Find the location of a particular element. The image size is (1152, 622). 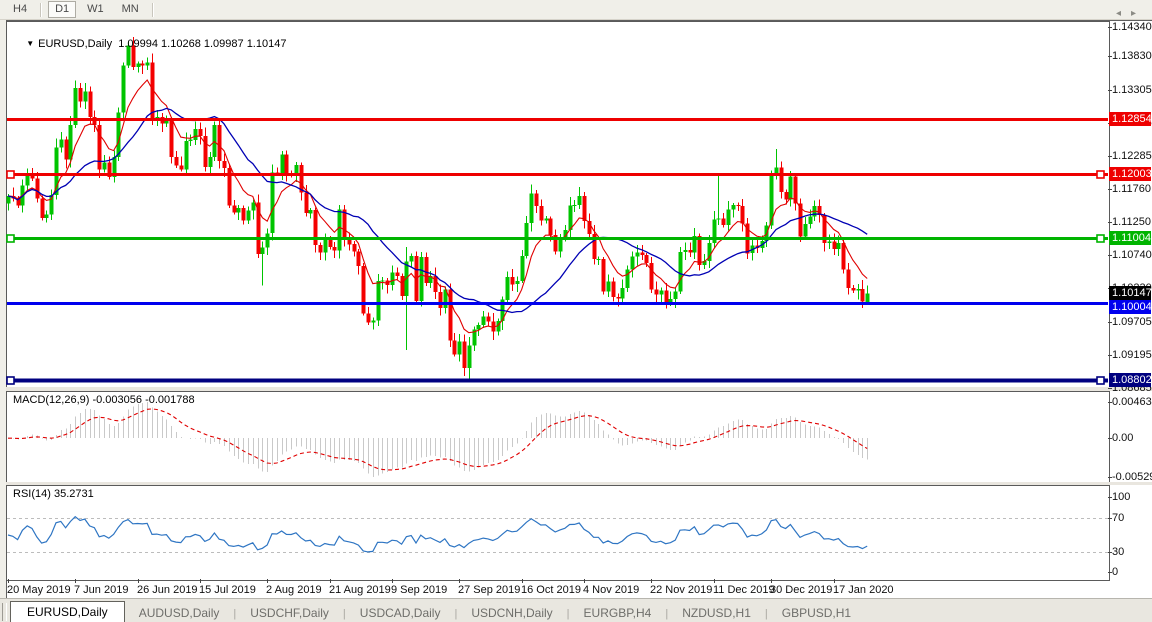

level-price-tag: 1.11004 is located at coordinates (1130, 238).